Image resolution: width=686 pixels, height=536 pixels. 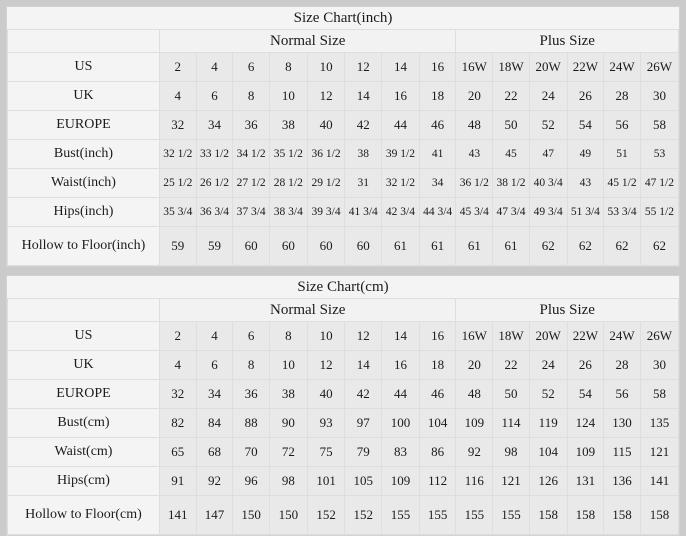 What do you see at coordinates (585, 96) in the screenshot?
I see `cell-value: 26` at bounding box center [585, 96].